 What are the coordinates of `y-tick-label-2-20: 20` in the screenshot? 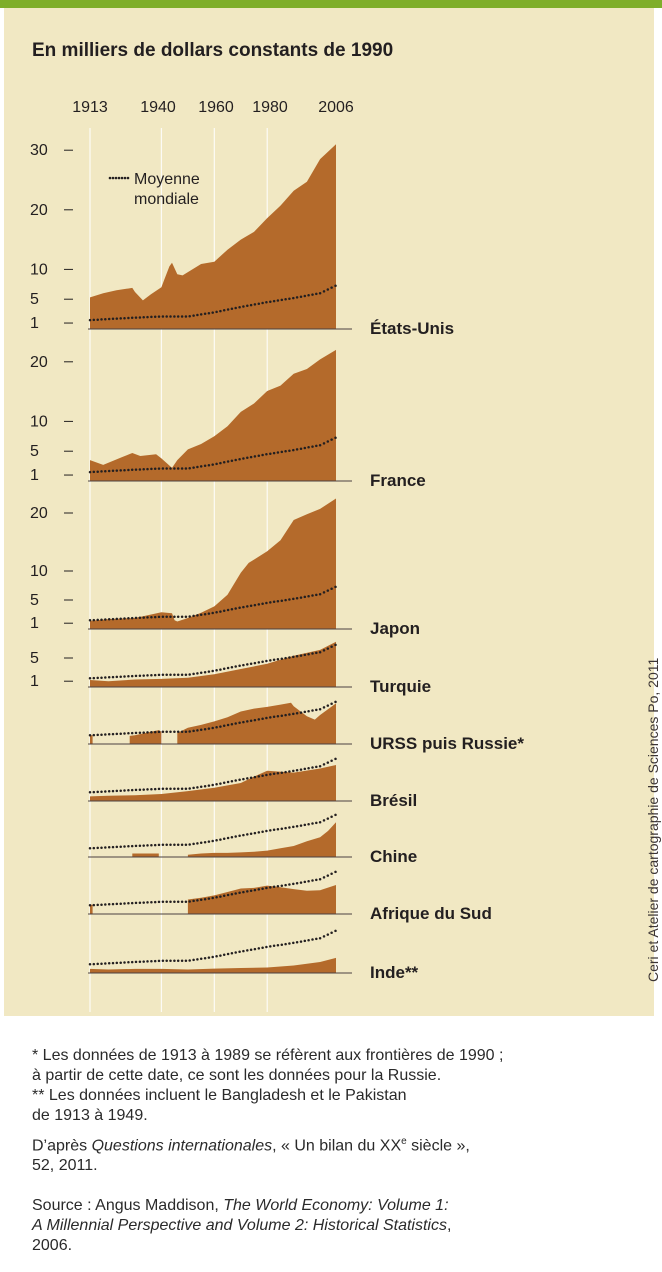 It's located at (39, 513).